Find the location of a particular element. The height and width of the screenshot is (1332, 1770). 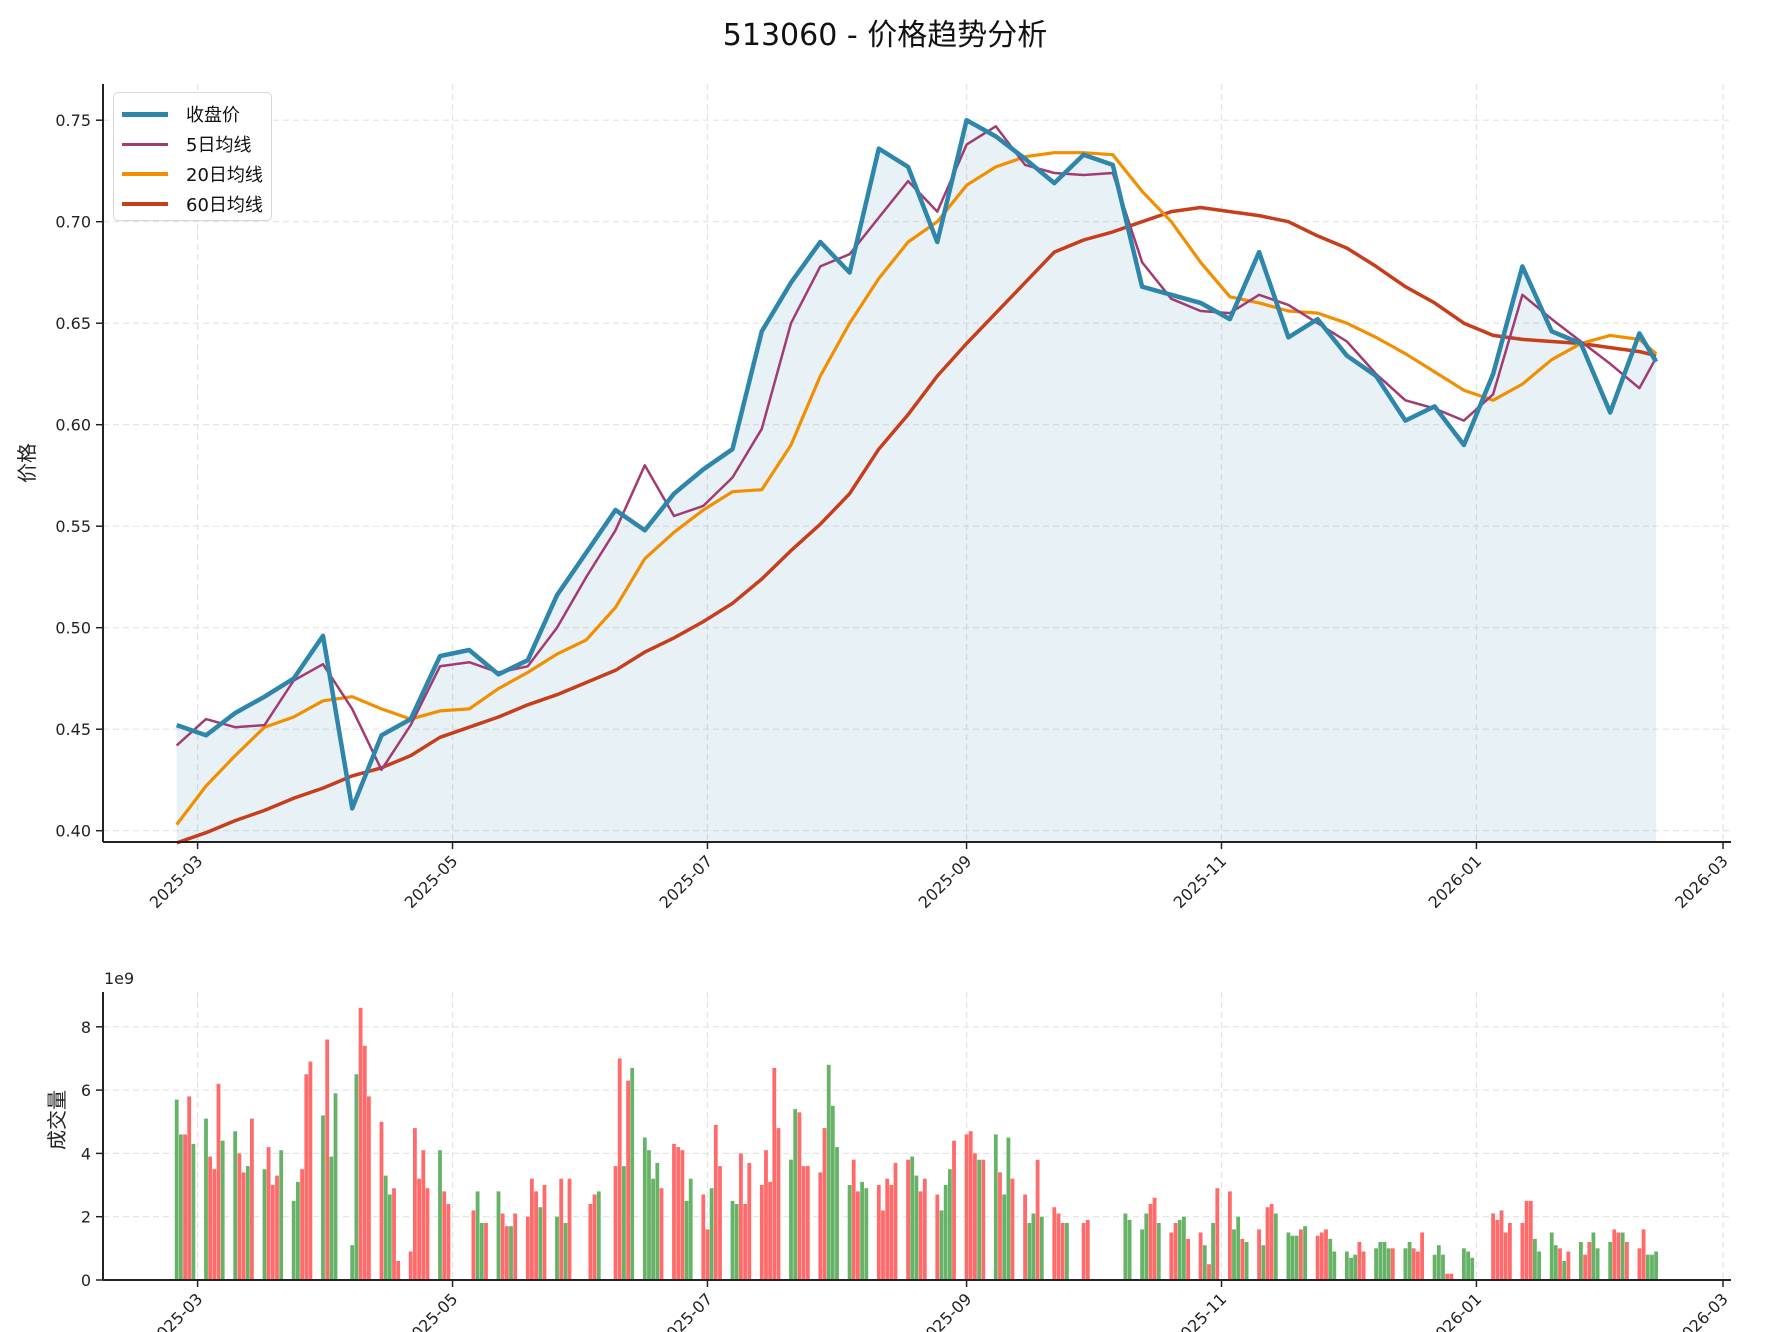

chart-legend: 收盘价 5日均线 20日均线 60日均线 is located at coordinates (192, 156).